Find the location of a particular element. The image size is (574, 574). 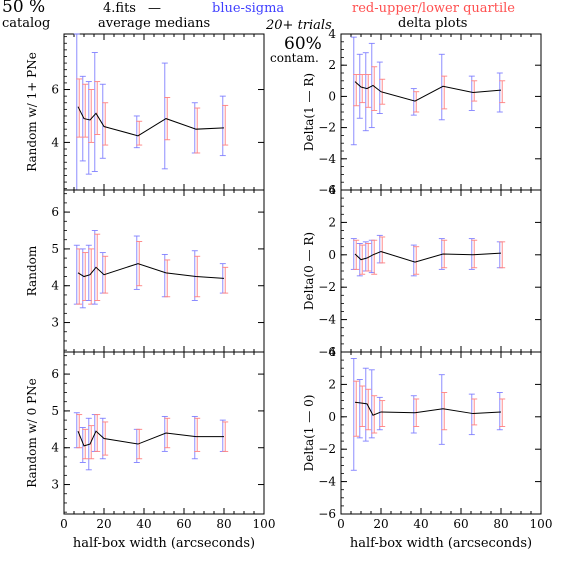

panel-left-top: 4 6 Random w/ 1+ PNe is located at coordinates (145, 112).